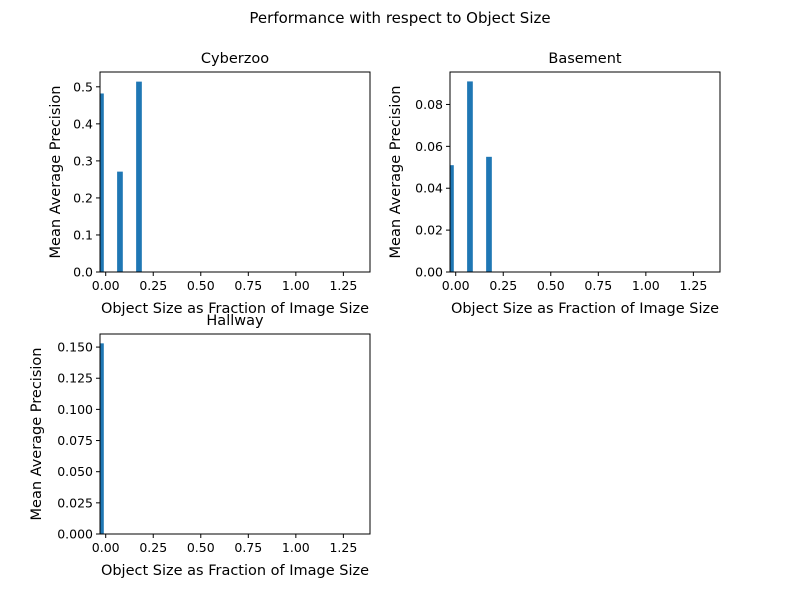 The height and width of the screenshot is (604, 800). I want to click on y-tick-label: 0.08, so click(429, 104).